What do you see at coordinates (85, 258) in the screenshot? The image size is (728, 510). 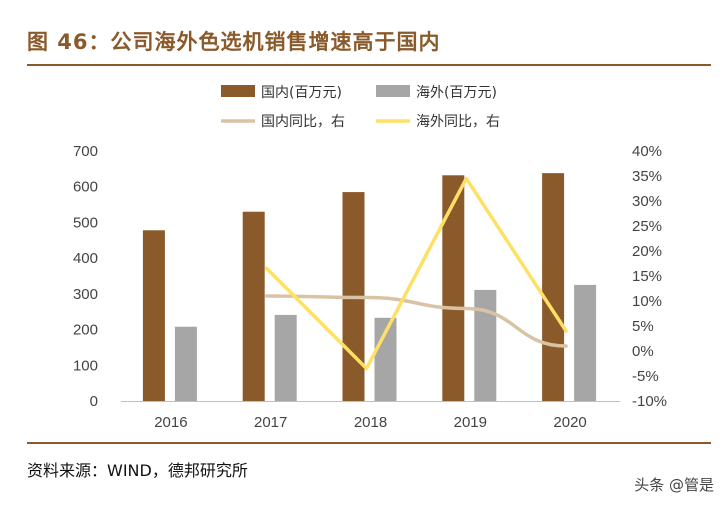 I see `y-left-tick-label: 400` at bounding box center [85, 258].